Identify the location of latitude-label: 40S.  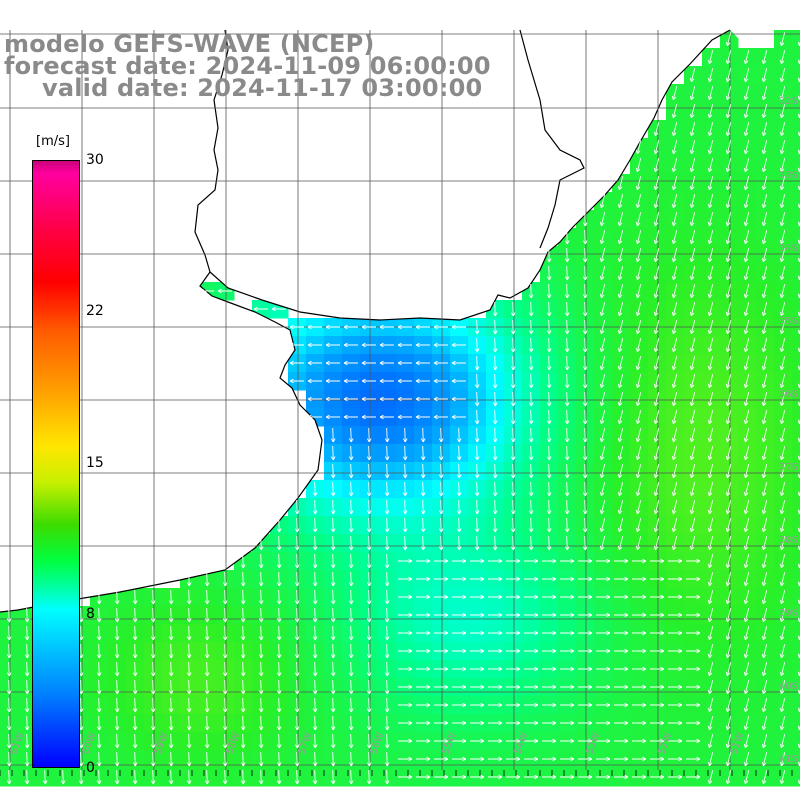
(788, 686).